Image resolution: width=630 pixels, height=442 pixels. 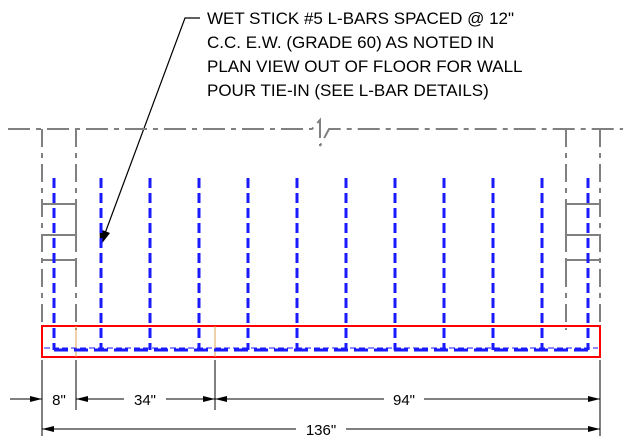 I want to click on dim-text-34: 34", so click(x=145, y=400).